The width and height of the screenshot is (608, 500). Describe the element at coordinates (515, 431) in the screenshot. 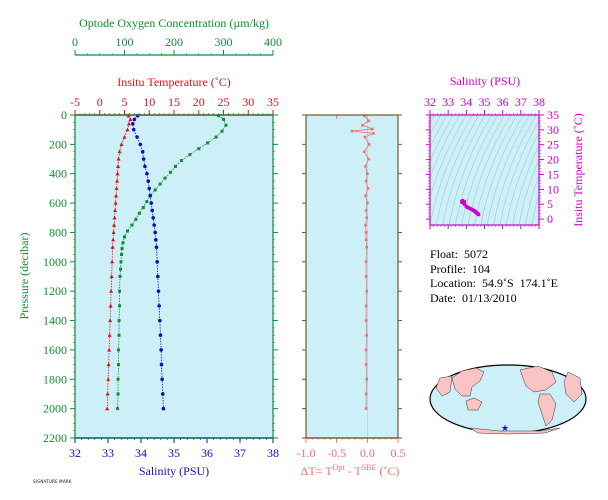

I see `land-antarctica` at that location.